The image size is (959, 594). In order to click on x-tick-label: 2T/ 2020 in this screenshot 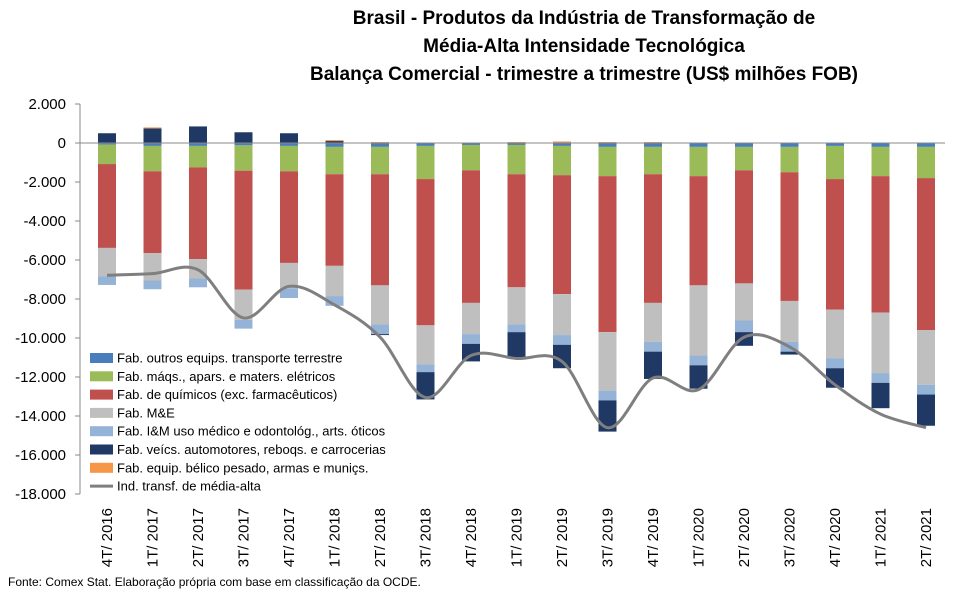, I will do `click(744, 537)`.